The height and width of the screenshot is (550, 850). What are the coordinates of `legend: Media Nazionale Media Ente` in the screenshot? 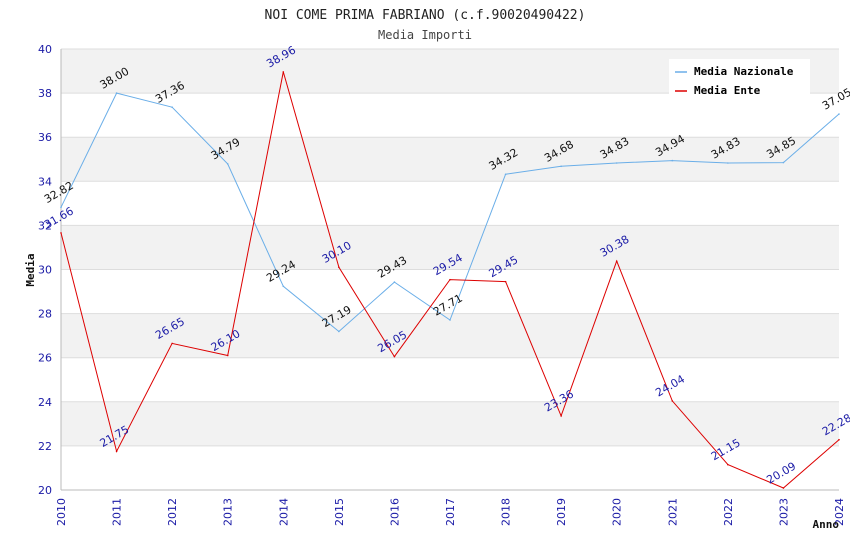 It's located at (739, 79).